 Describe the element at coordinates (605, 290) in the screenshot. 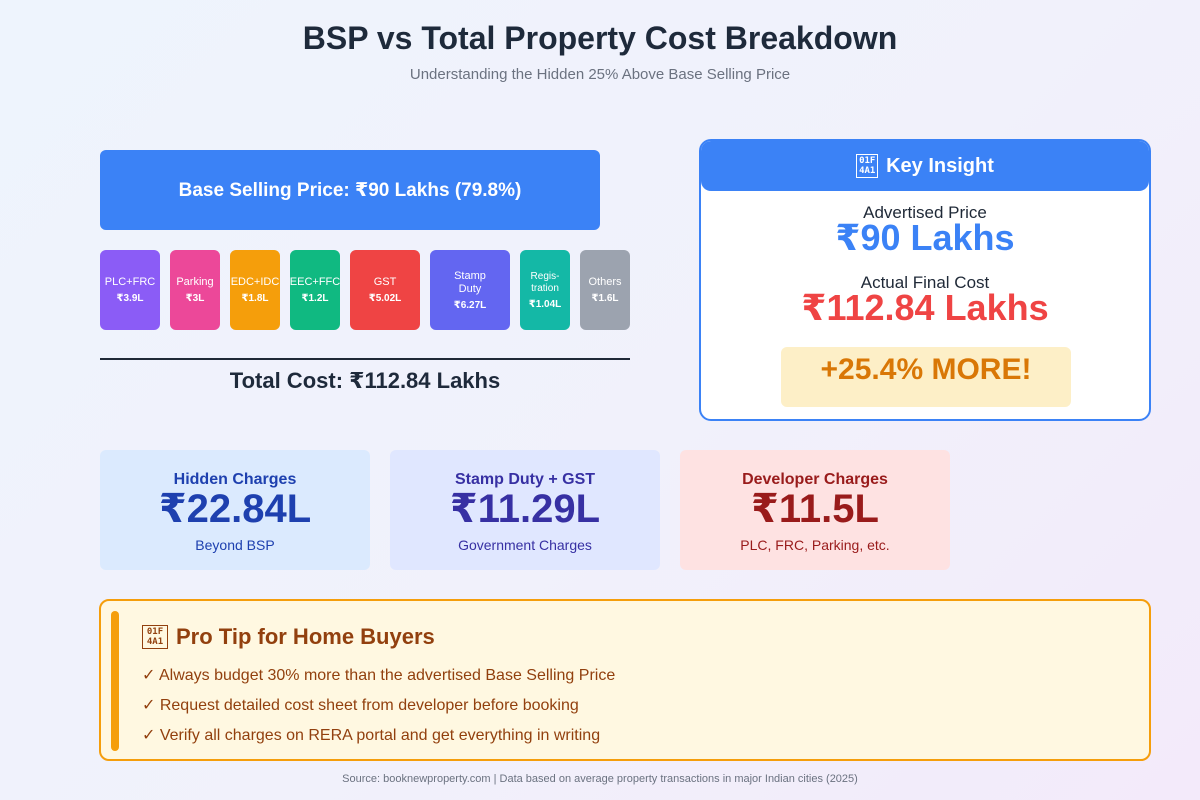

I see `cost-component-others: Others ₹1.6L` at that location.